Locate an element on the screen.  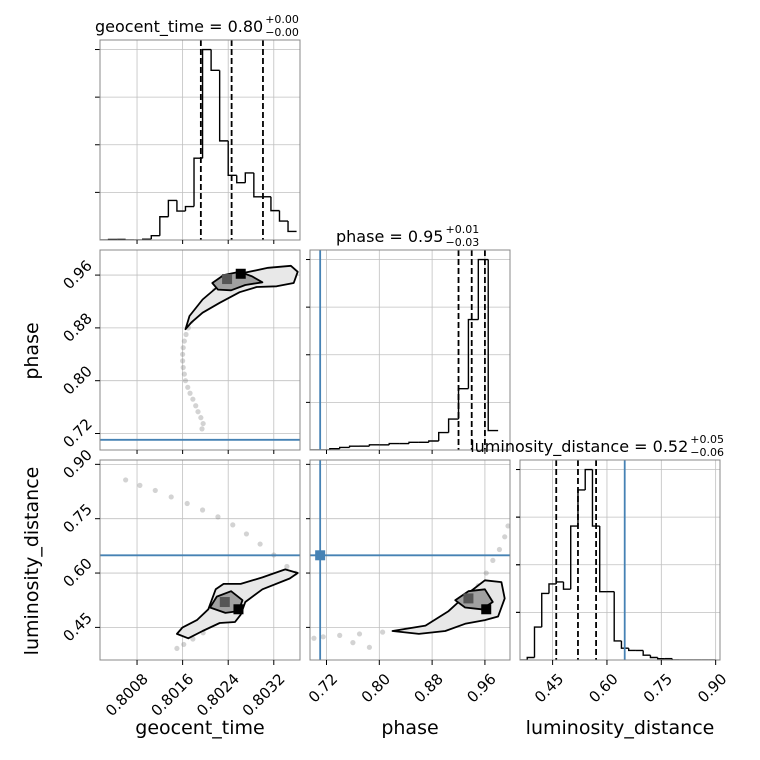
title-sup: +0.05 is located at coordinates (707, 439).